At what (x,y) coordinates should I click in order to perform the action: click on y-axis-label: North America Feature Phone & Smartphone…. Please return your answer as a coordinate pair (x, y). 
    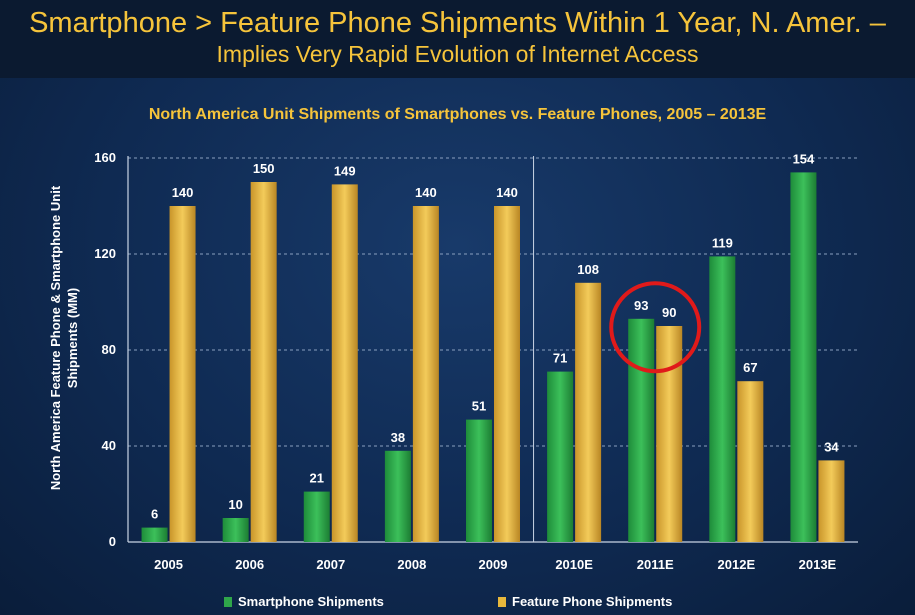
    Looking at the image, I should click on (64, 337).